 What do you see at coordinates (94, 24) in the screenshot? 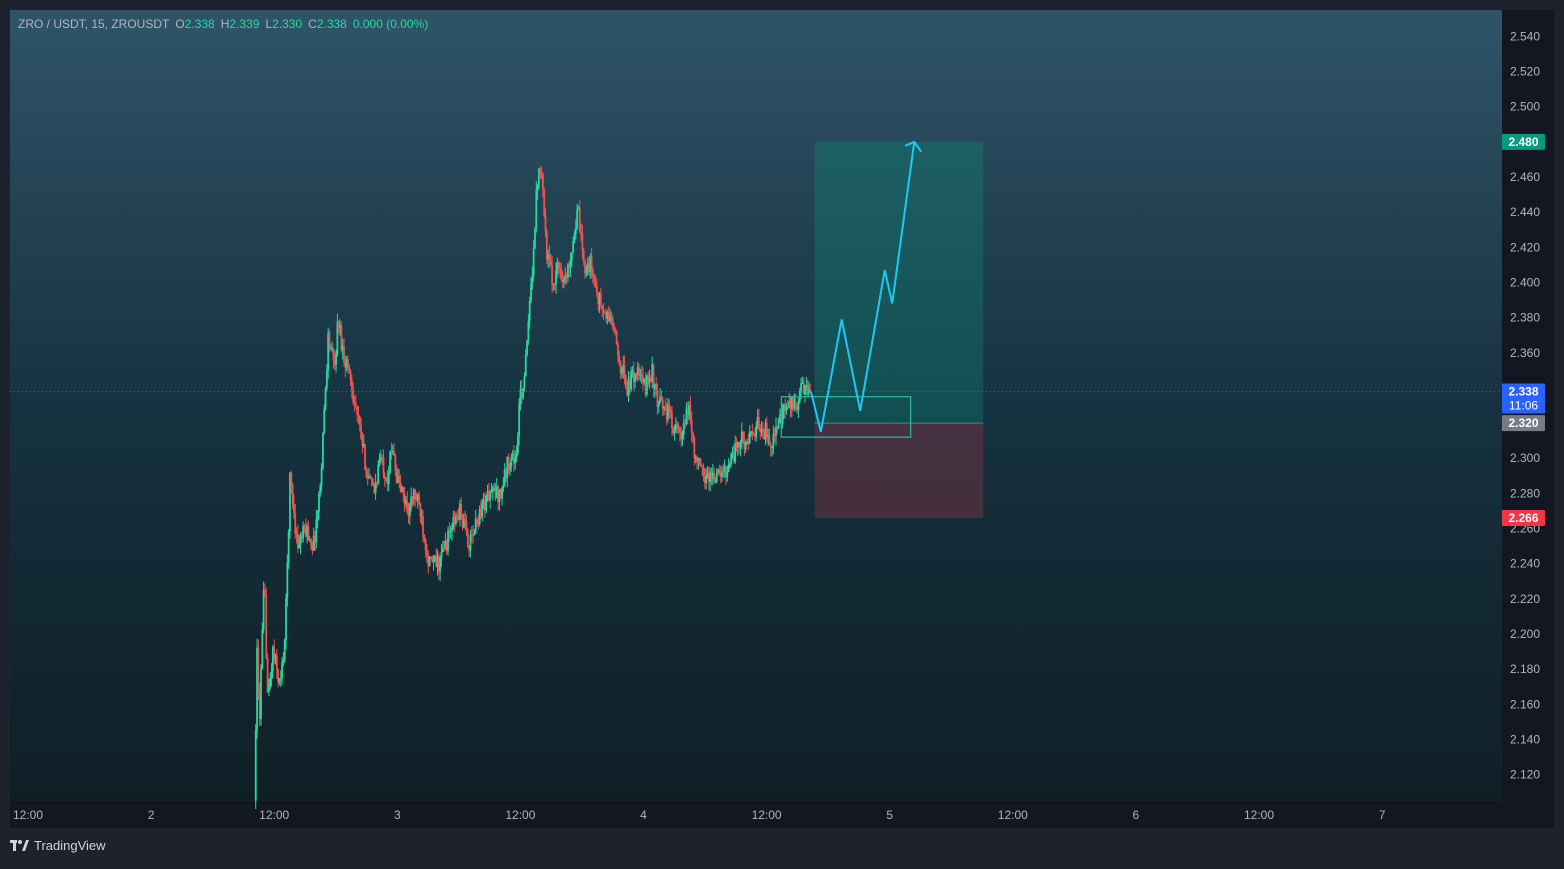
I see `symbol-title: ZRO / USDT, 15, ZROUSDT` at bounding box center [94, 24].